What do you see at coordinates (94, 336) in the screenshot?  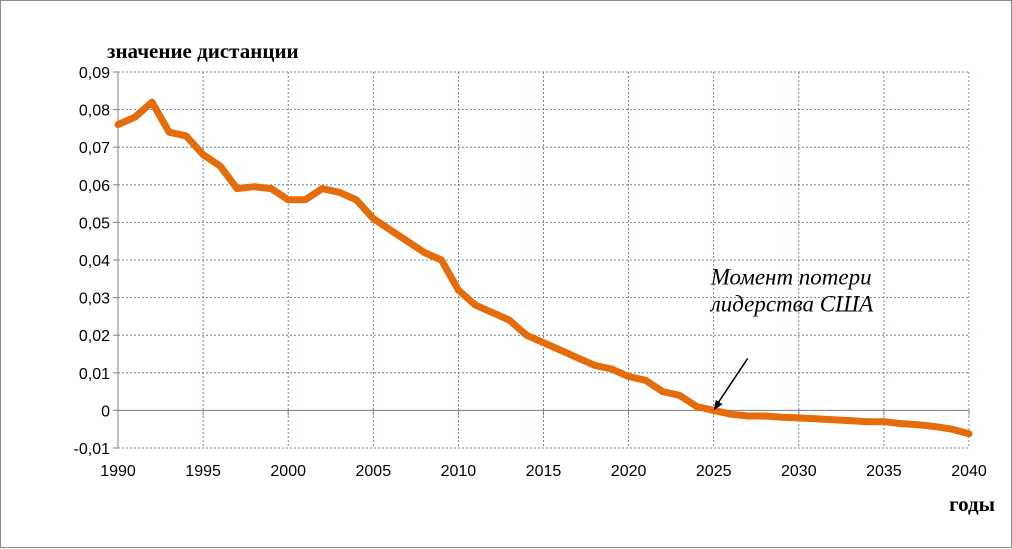 I see `y-tick-label-3: 0,02` at bounding box center [94, 336].